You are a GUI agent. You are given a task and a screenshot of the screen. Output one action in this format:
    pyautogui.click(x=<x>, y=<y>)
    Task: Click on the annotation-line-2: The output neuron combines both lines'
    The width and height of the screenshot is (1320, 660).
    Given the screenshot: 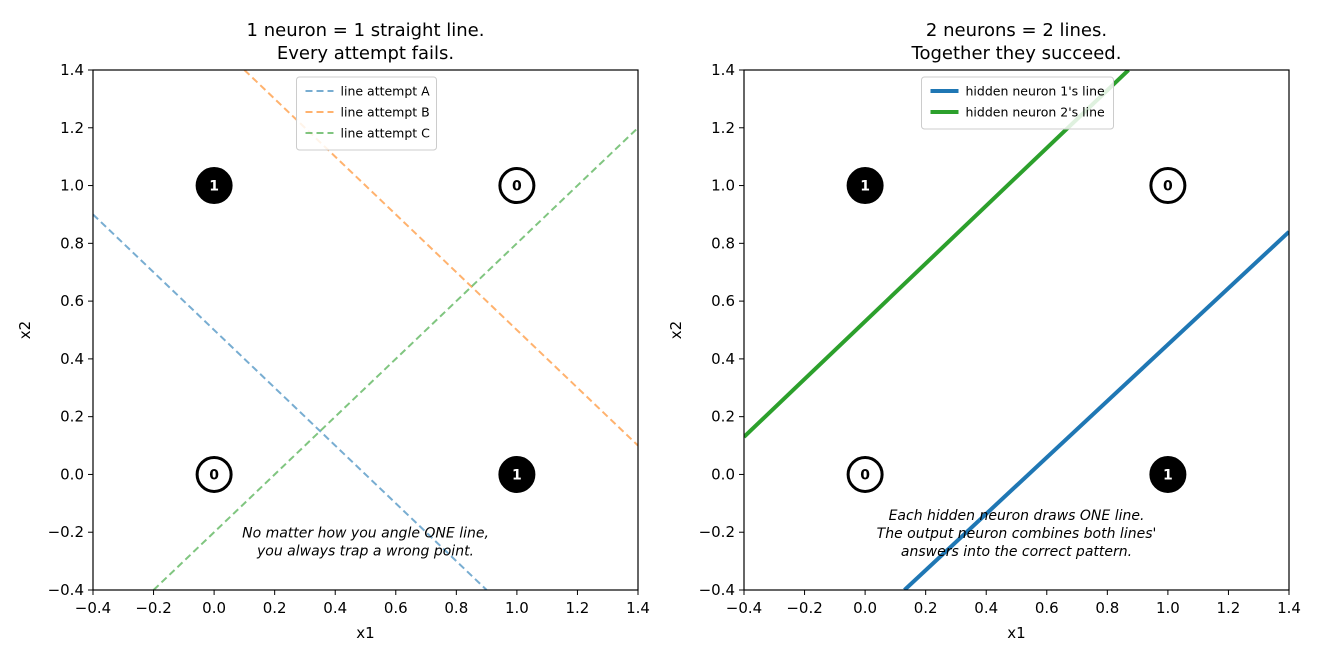 What is the action you would take?
    pyautogui.click(x=1017, y=534)
    